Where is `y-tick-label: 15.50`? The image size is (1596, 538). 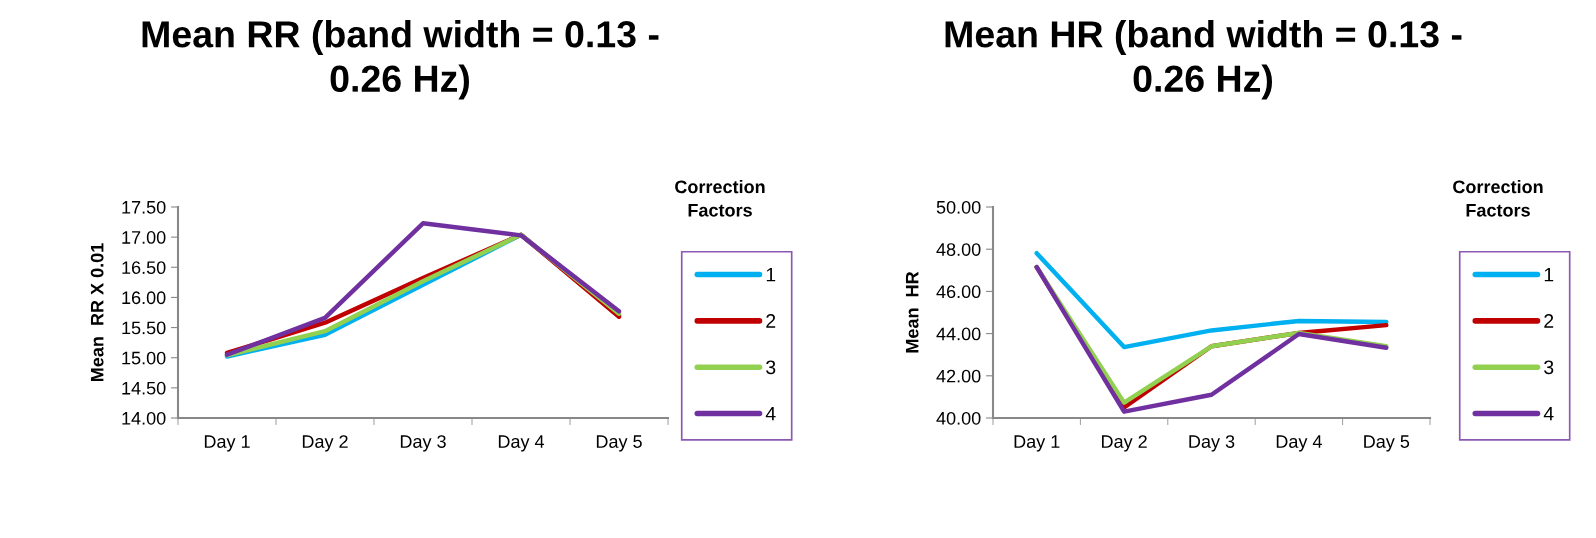
y-tick-label: 15.50 is located at coordinates (144, 328).